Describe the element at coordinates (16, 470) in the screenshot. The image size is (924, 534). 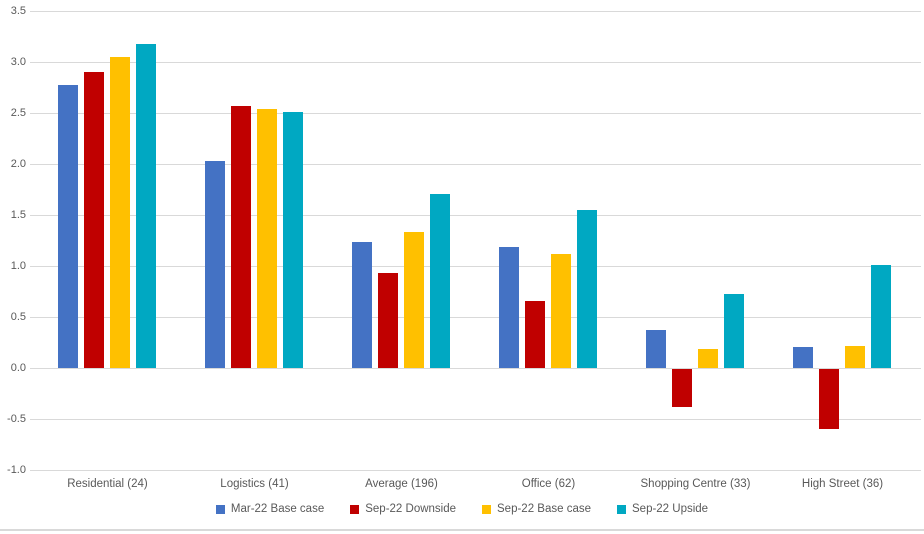
I see `y-tick-label: -1.0` at that location.